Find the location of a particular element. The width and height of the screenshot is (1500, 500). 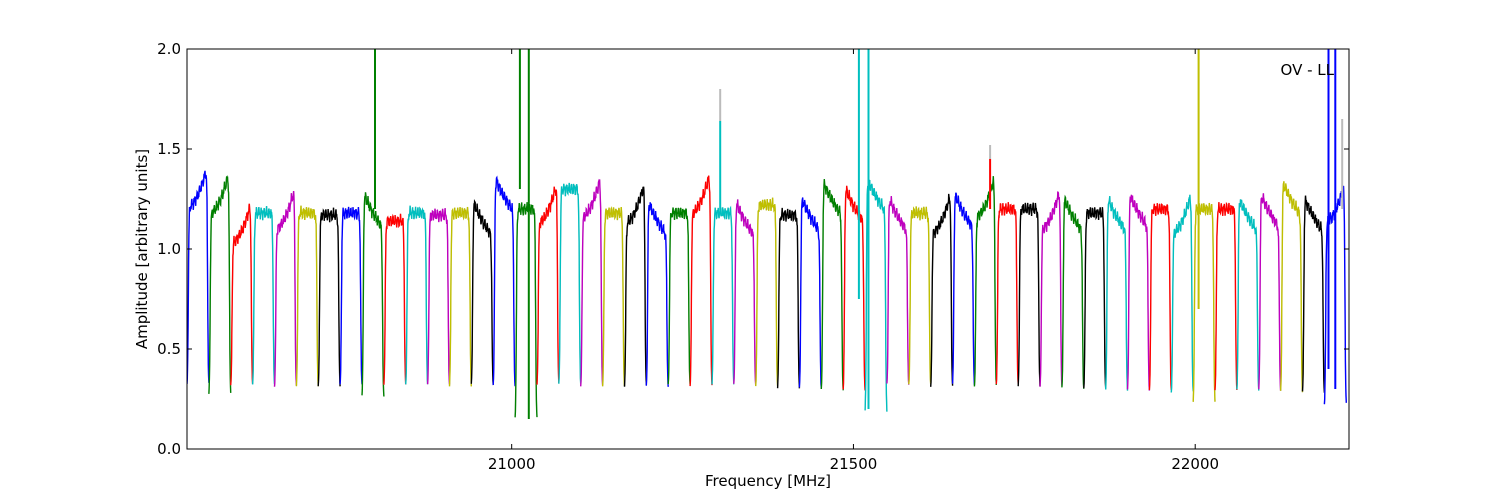

y-tick-label-0: 0.0 is located at coordinates (169, 449).